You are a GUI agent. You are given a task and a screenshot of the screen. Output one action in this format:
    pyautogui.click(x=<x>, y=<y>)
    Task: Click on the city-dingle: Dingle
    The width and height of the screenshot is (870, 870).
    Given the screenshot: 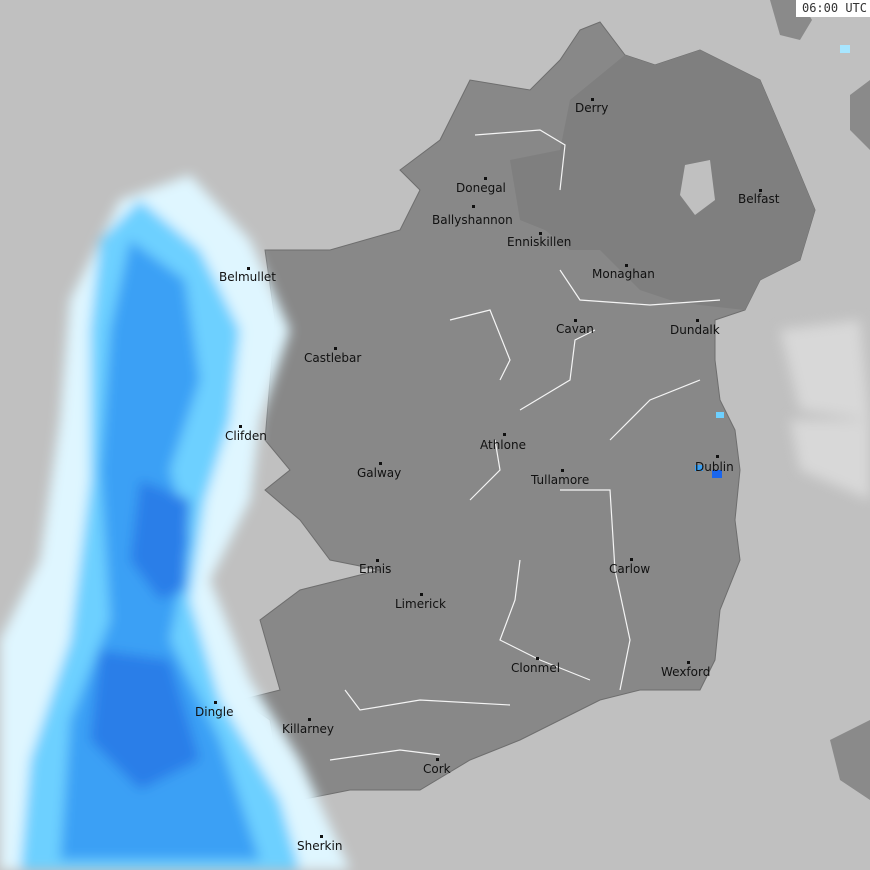 What is the action you would take?
    pyautogui.click(x=214, y=712)
    